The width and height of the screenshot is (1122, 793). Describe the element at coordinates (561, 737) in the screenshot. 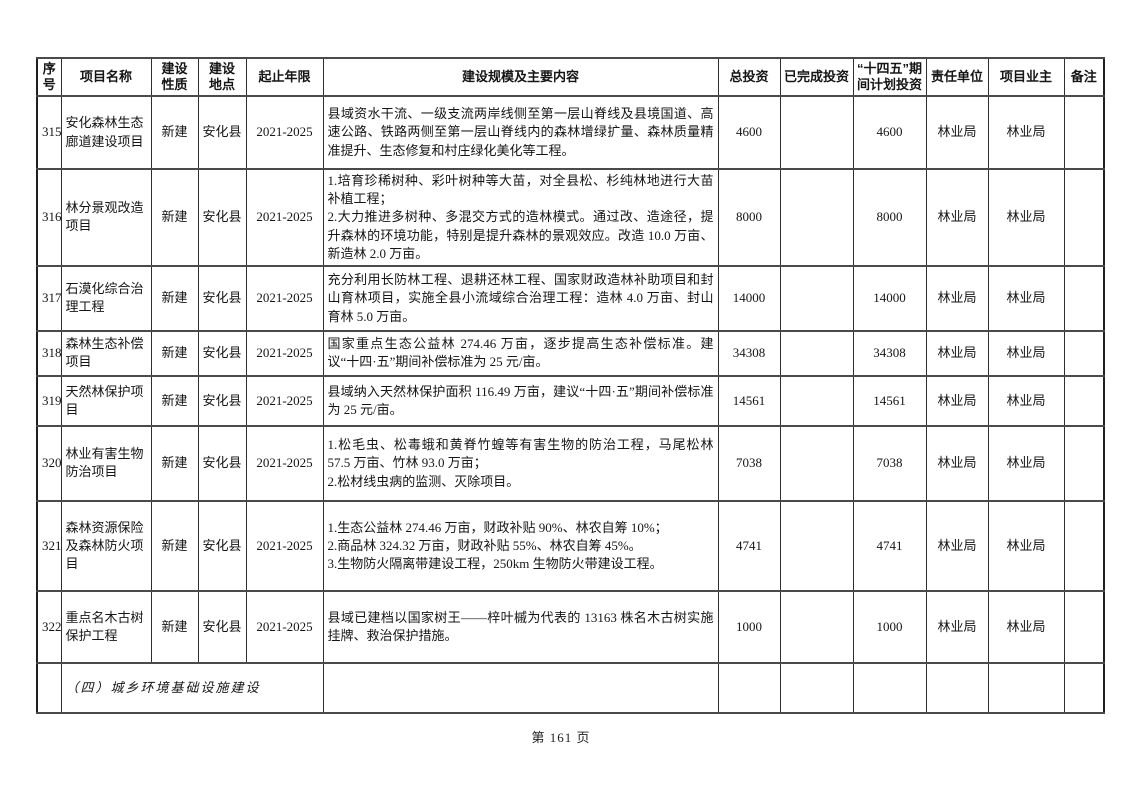

I see `page-number: 第 161 页` at that location.